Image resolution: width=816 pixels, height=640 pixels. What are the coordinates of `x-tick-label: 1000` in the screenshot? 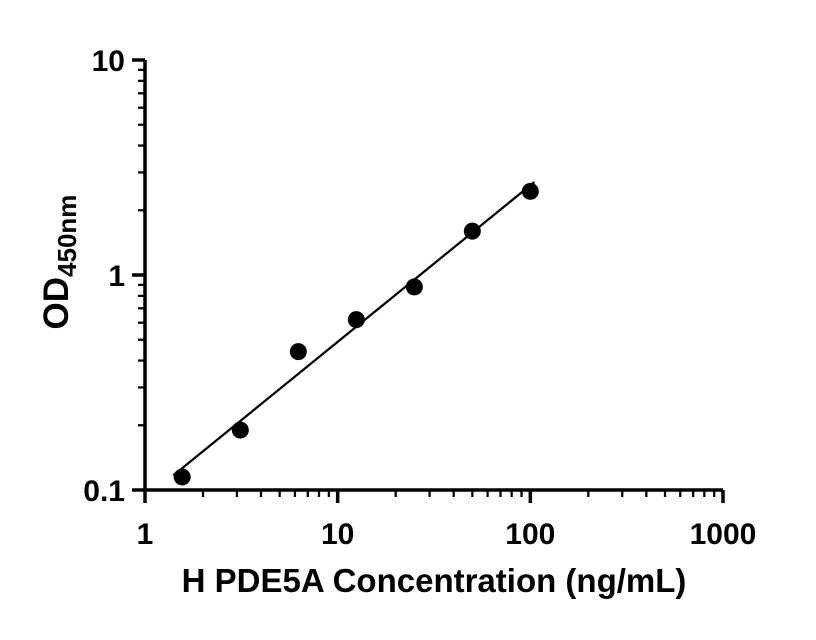 It's located at (723, 534).